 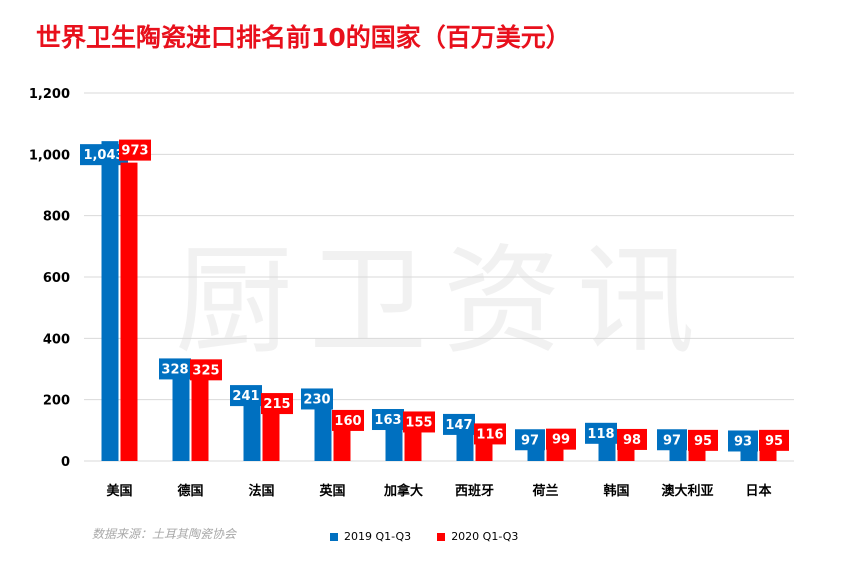 What do you see at coordinates (119, 491) in the screenshot?
I see `x-category-label: 美国` at bounding box center [119, 491].